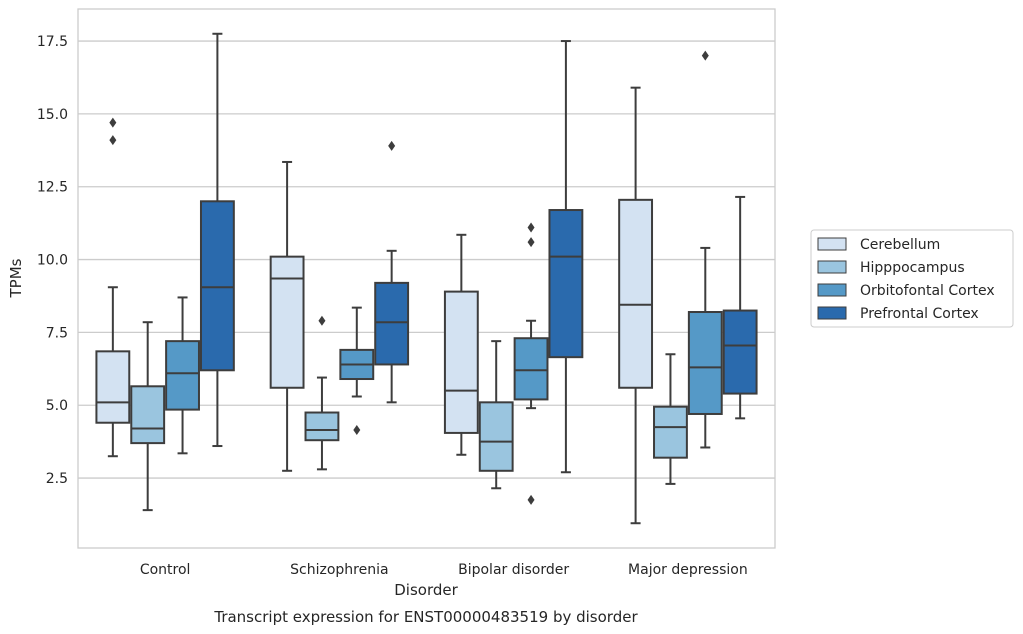 Image resolution: width=1023 pixels, height=634 pixels. I want to click on y-axis-label: TPMs, so click(16, 278).